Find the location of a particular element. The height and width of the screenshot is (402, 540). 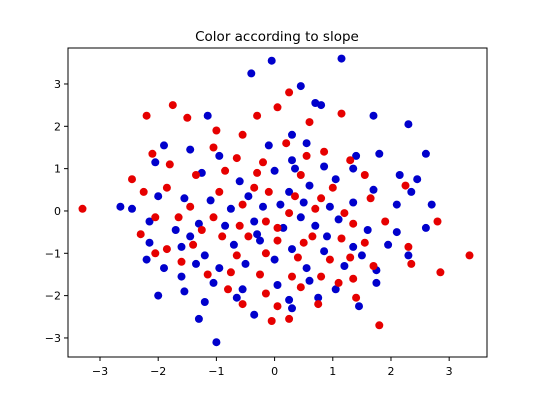

x-axis-ticks: −3 −2 −1 0 1 2 3 is located at coordinates (272, 367).